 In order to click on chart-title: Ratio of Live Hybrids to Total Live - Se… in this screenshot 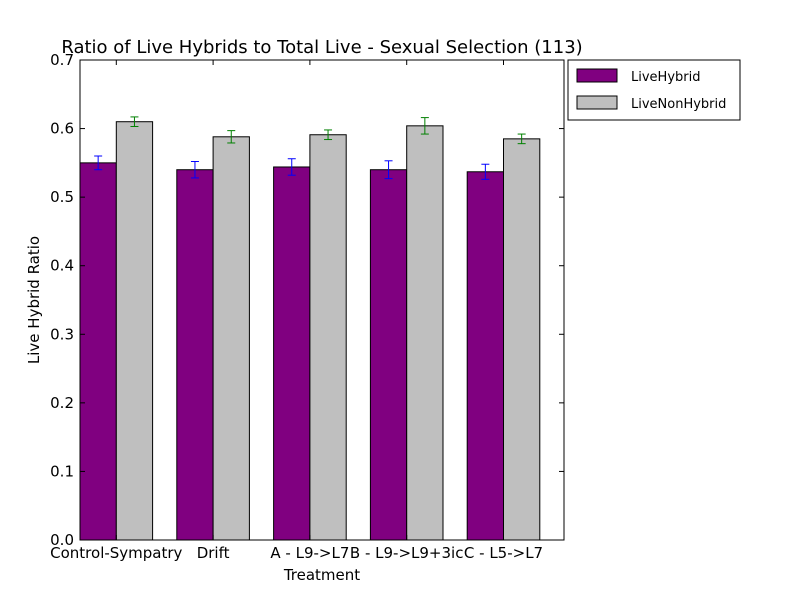, I will do `click(321, 47)`.